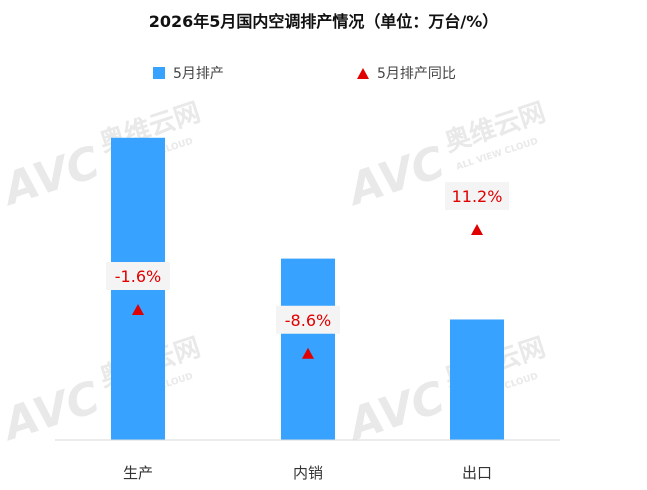 The image size is (647, 490). Describe the element at coordinates (159, 73) in the screenshot. I see `legend-bar-swatch` at that location.